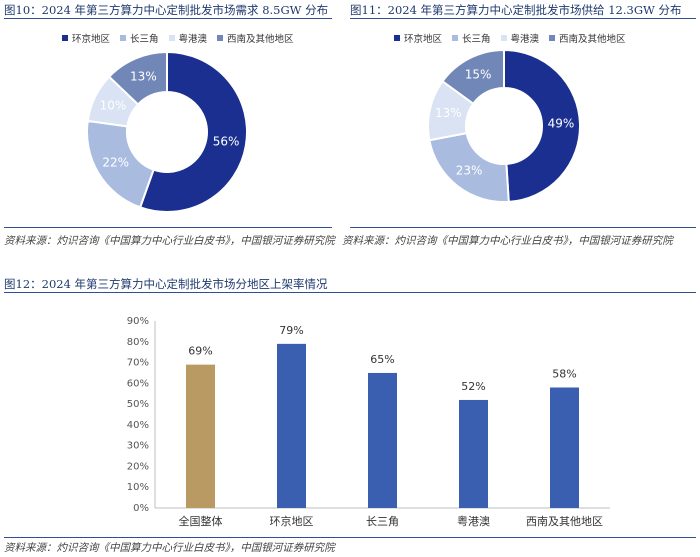  What do you see at coordinates (561, 124) in the screenshot?
I see `donut-label-huanjing: 49%` at bounding box center [561, 124].